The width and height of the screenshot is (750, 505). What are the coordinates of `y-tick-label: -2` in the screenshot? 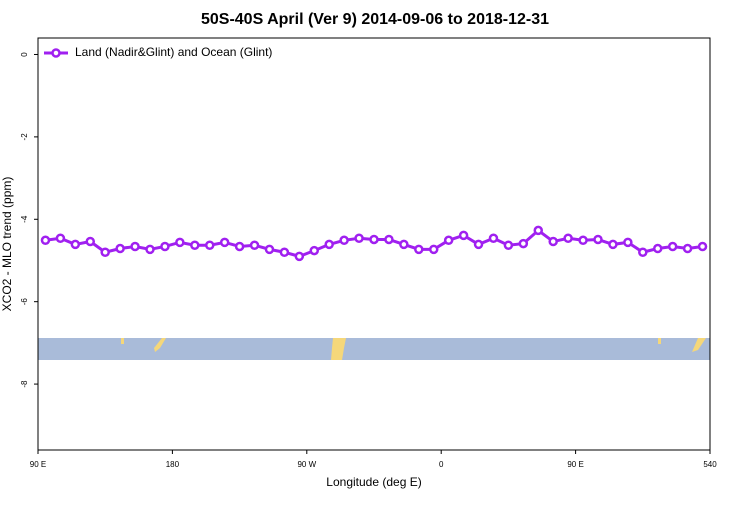 It's located at (24, 137).